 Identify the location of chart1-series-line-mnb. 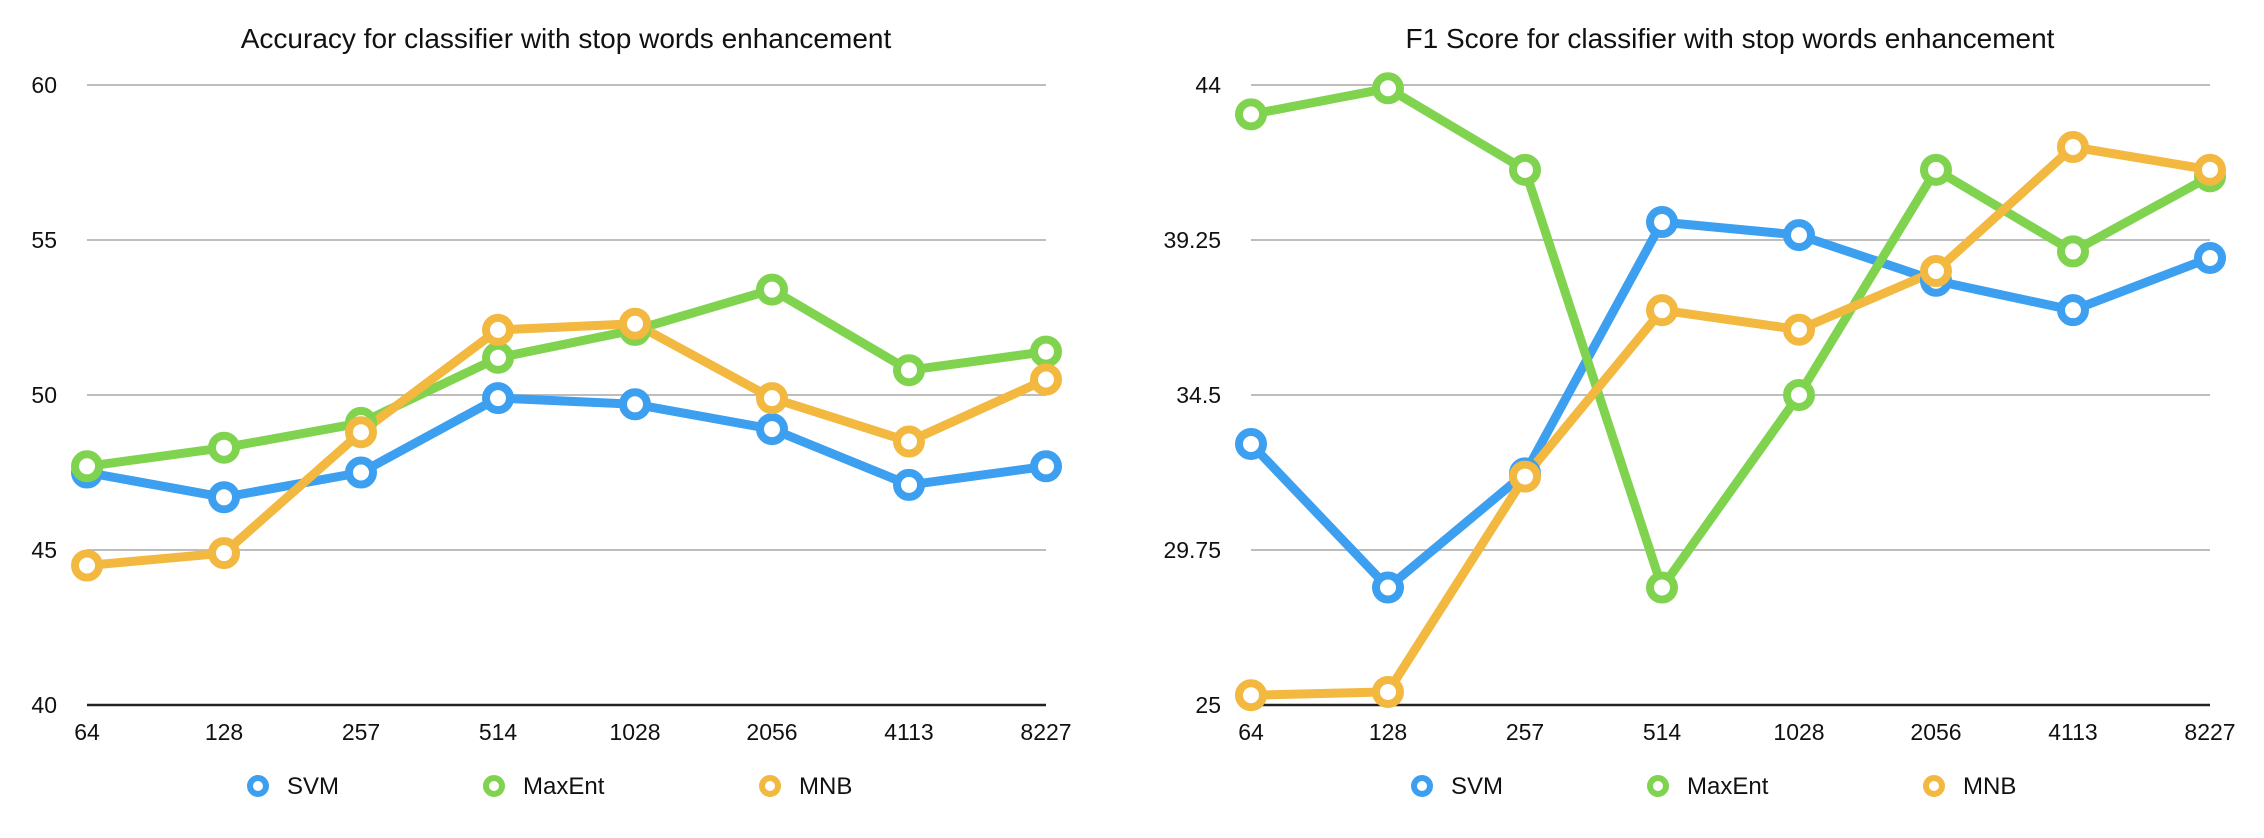
(566, 444).